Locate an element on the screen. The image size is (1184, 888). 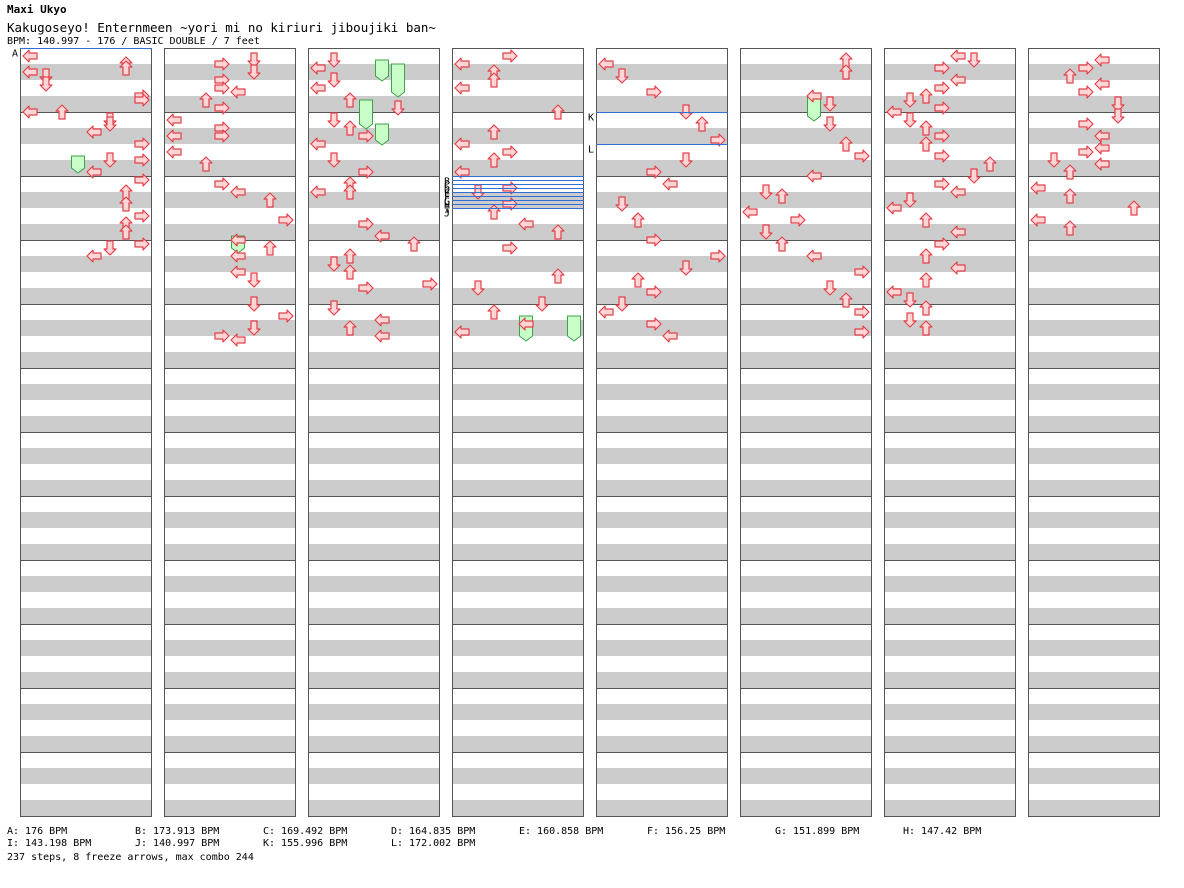
bpm-change-label: D is located at coordinates (447, 190).